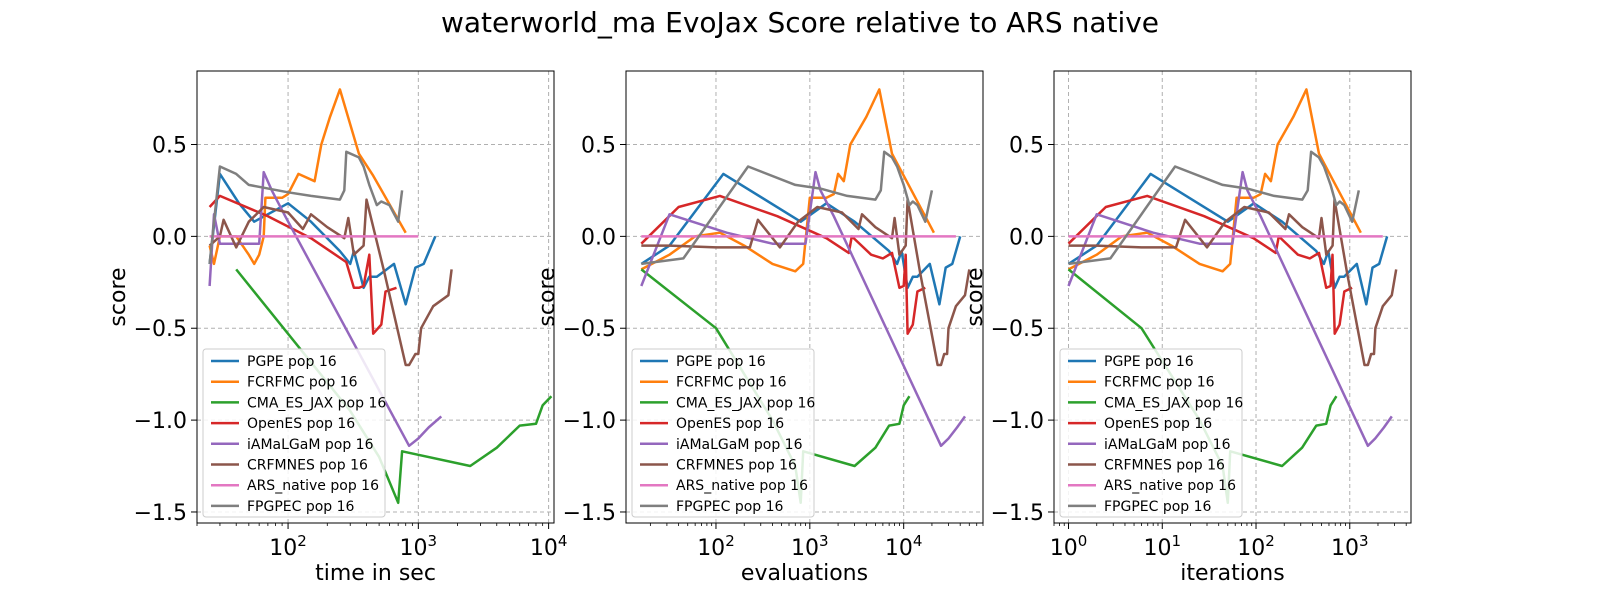 The image size is (1600, 600). What do you see at coordinates (1069, 546) in the screenshot?
I see `x-tick-label: 10⁰` at bounding box center [1069, 546].